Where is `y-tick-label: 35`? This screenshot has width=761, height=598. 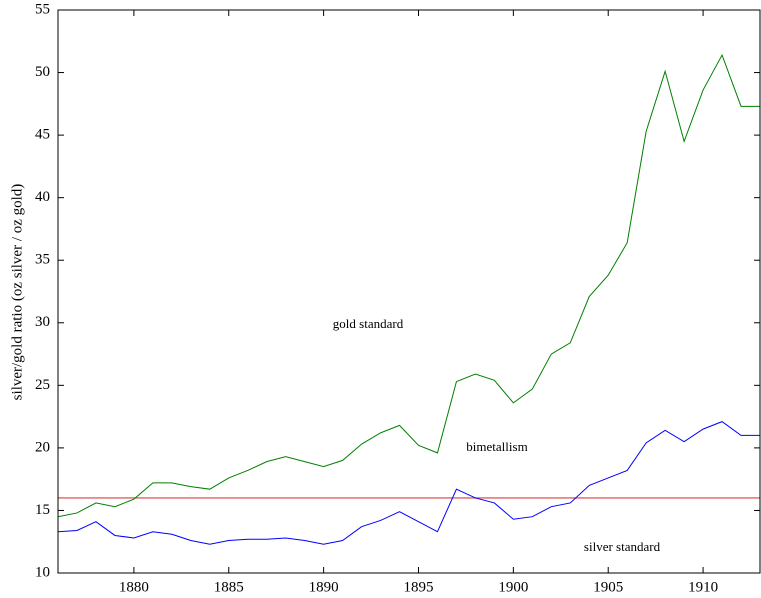 y-tick-label: 35 is located at coordinates (42, 260).